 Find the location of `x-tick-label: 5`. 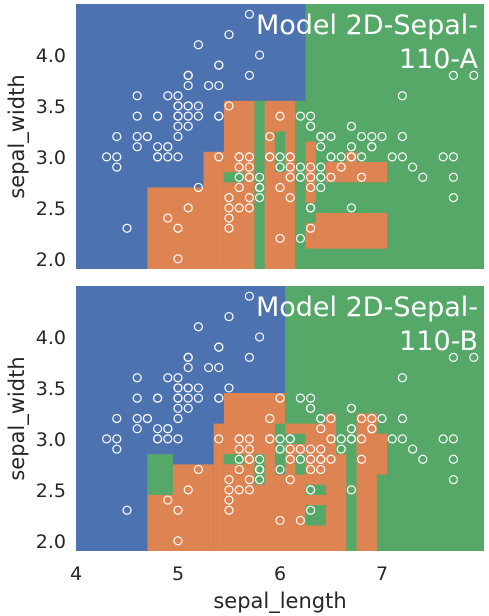

x-tick-label: 5 is located at coordinates (178, 574).